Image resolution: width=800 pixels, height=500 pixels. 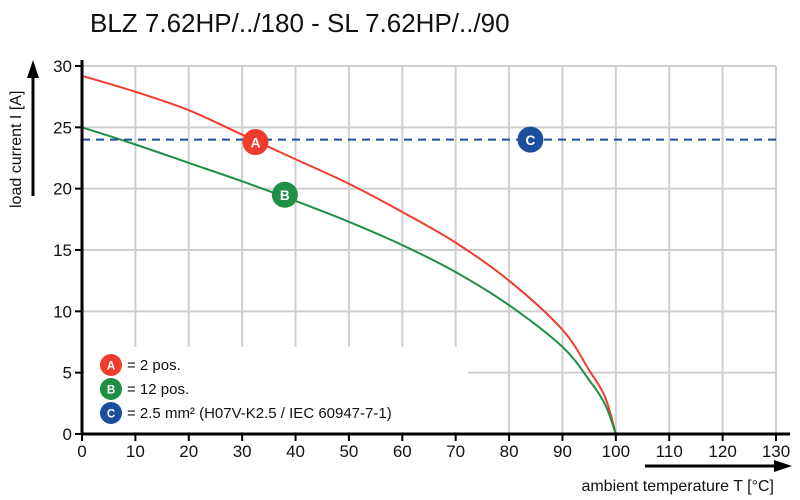 I want to click on x-tick-label: 60, so click(x=402, y=451).